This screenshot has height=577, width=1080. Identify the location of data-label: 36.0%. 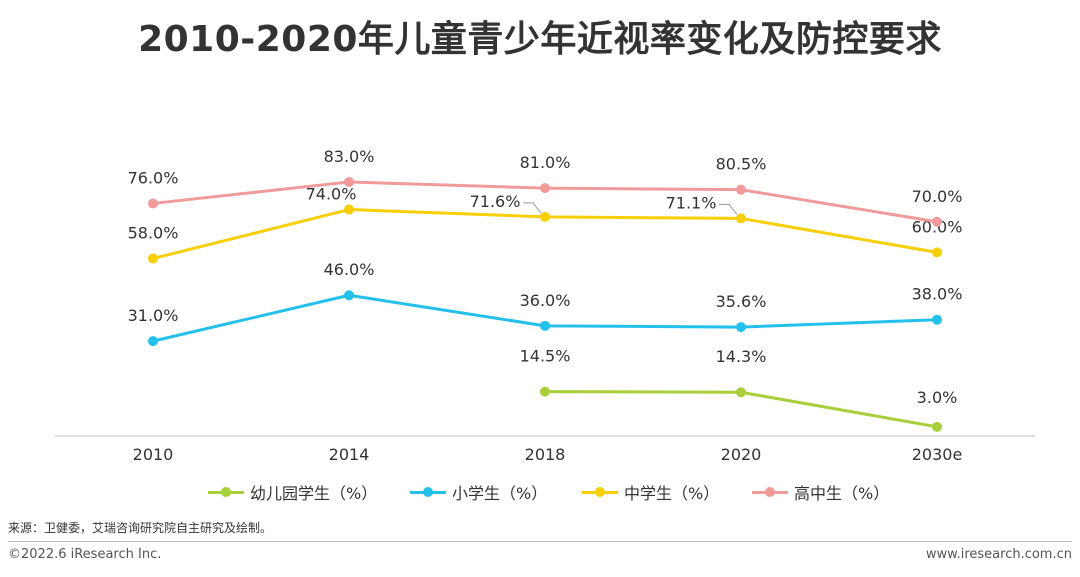
(545, 300).